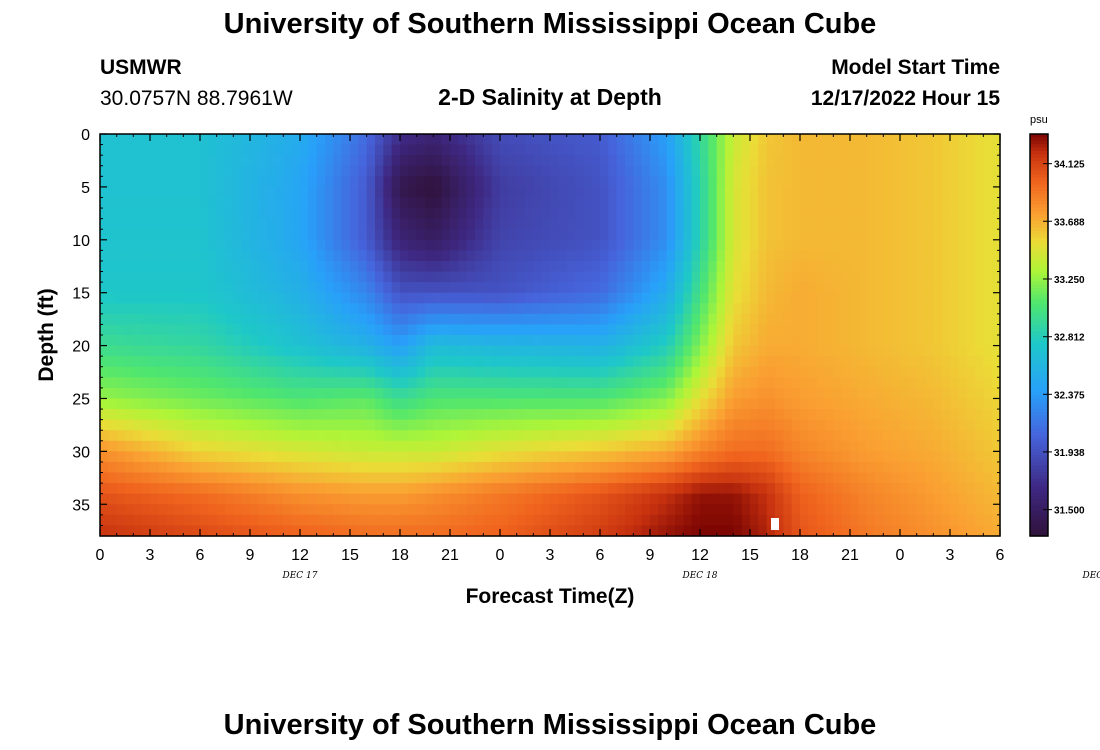  I want to click on x-tick-label: 0, so click(500, 555).